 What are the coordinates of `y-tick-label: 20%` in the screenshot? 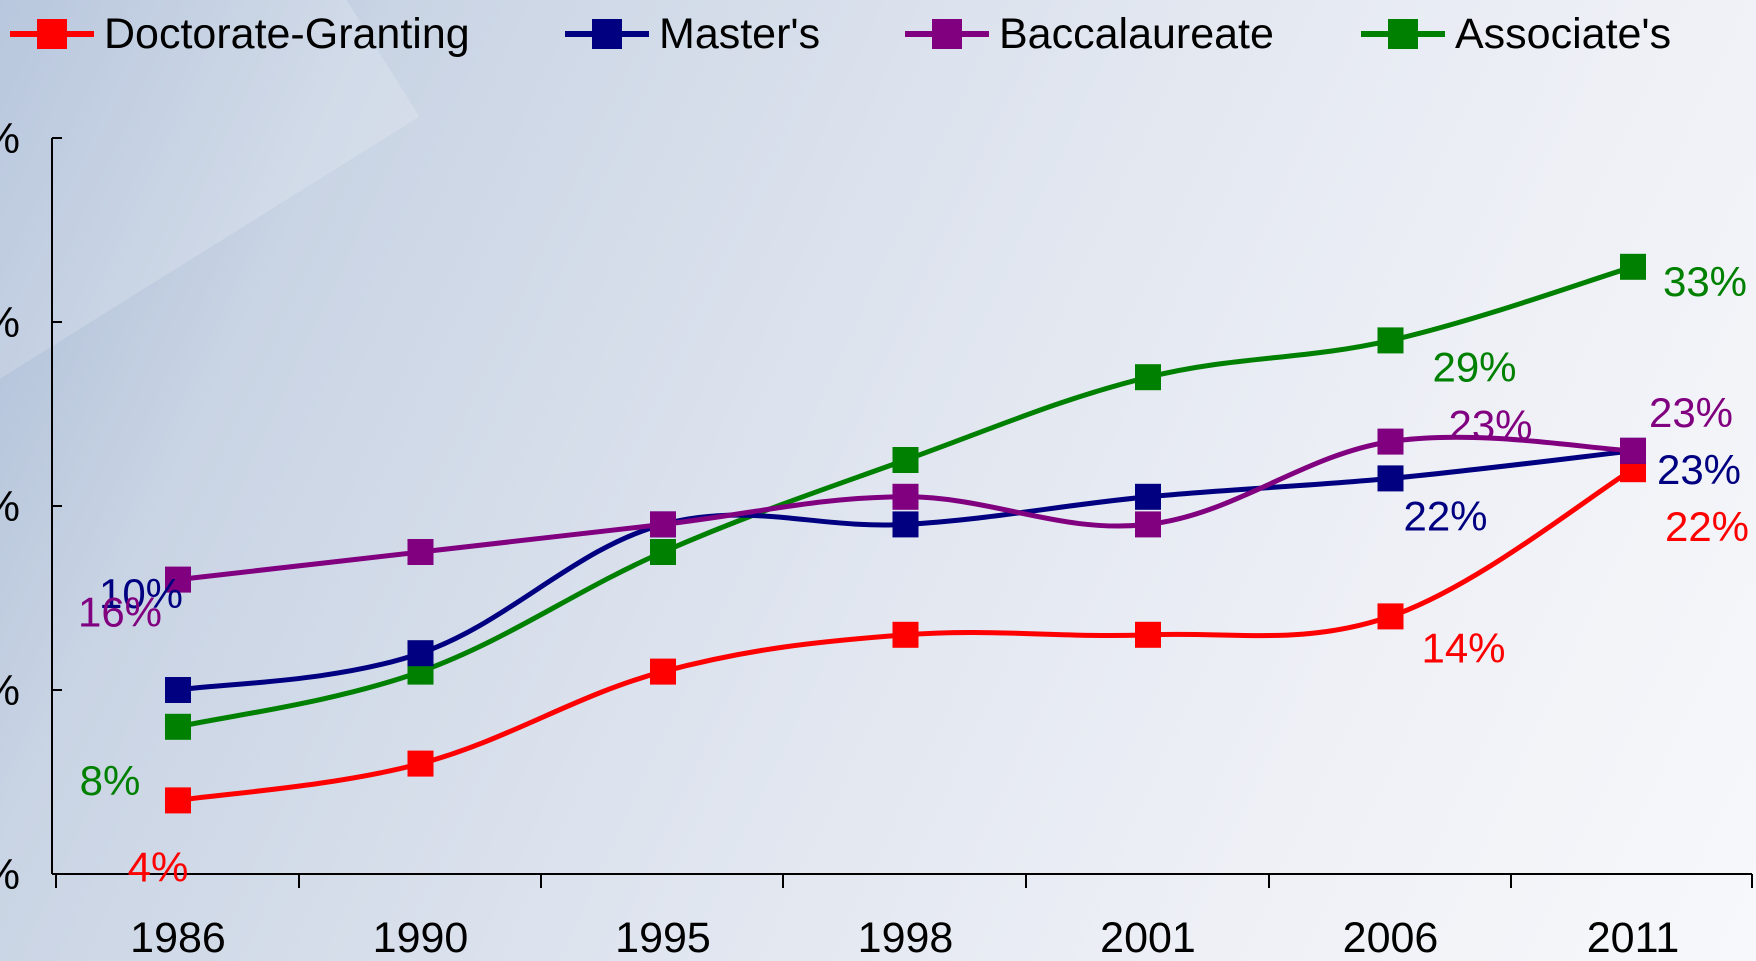 It's located at (10, 507).